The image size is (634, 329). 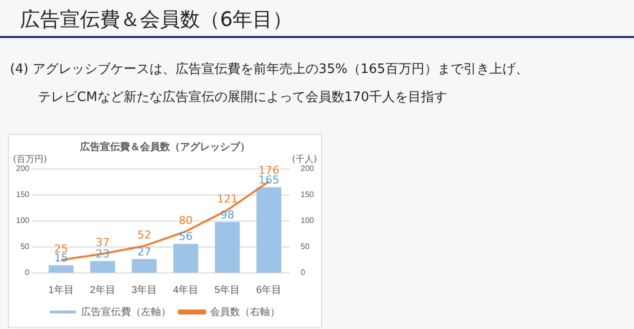 I want to click on y-tick-label: 150, so click(x=23, y=195).